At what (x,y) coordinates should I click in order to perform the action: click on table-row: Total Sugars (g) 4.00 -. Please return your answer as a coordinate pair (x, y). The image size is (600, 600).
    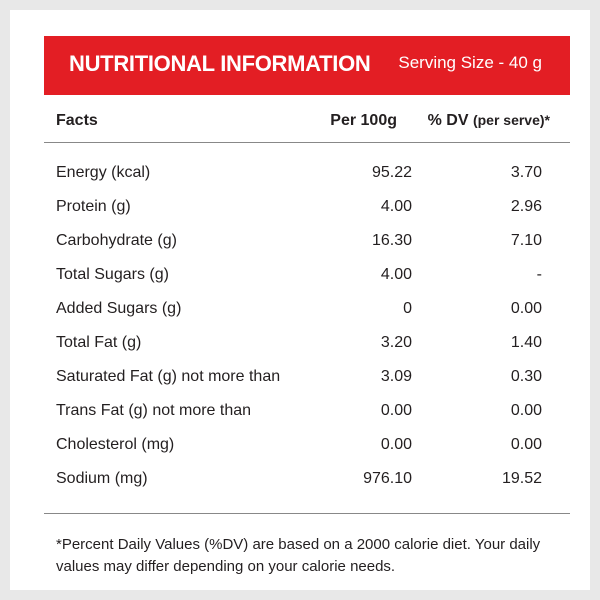
    Looking at the image, I should click on (300, 281).